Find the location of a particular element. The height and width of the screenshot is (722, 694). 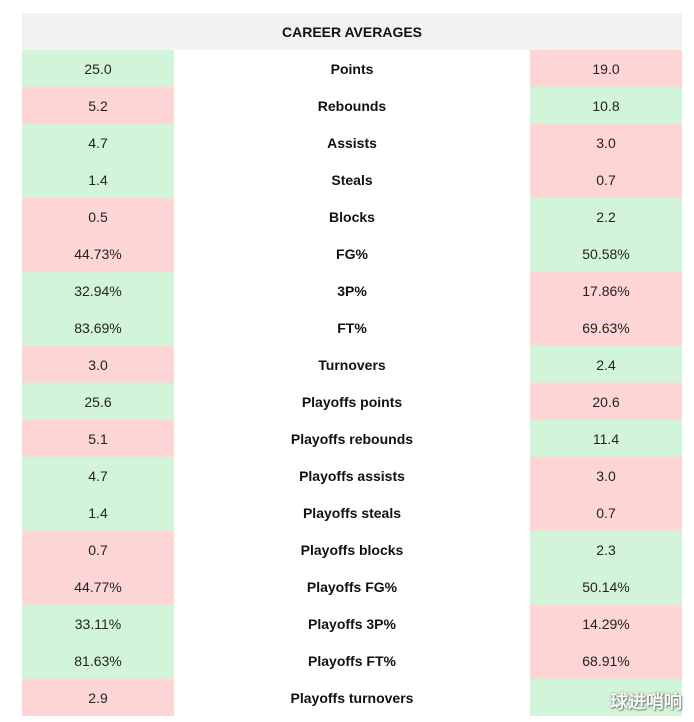

table-header: CAREER AVERAGES is located at coordinates (352, 31).